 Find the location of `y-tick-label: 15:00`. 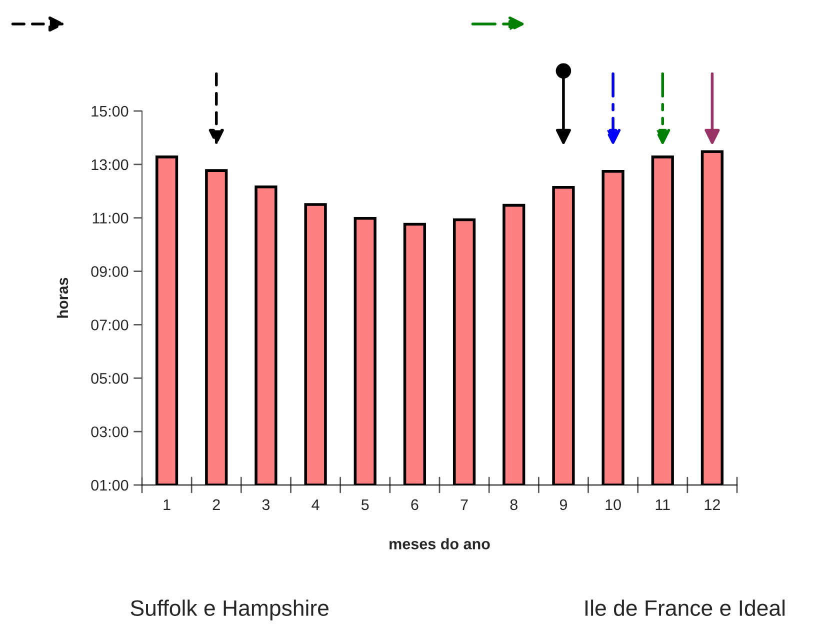

y-tick-label: 15:00 is located at coordinates (110, 111).